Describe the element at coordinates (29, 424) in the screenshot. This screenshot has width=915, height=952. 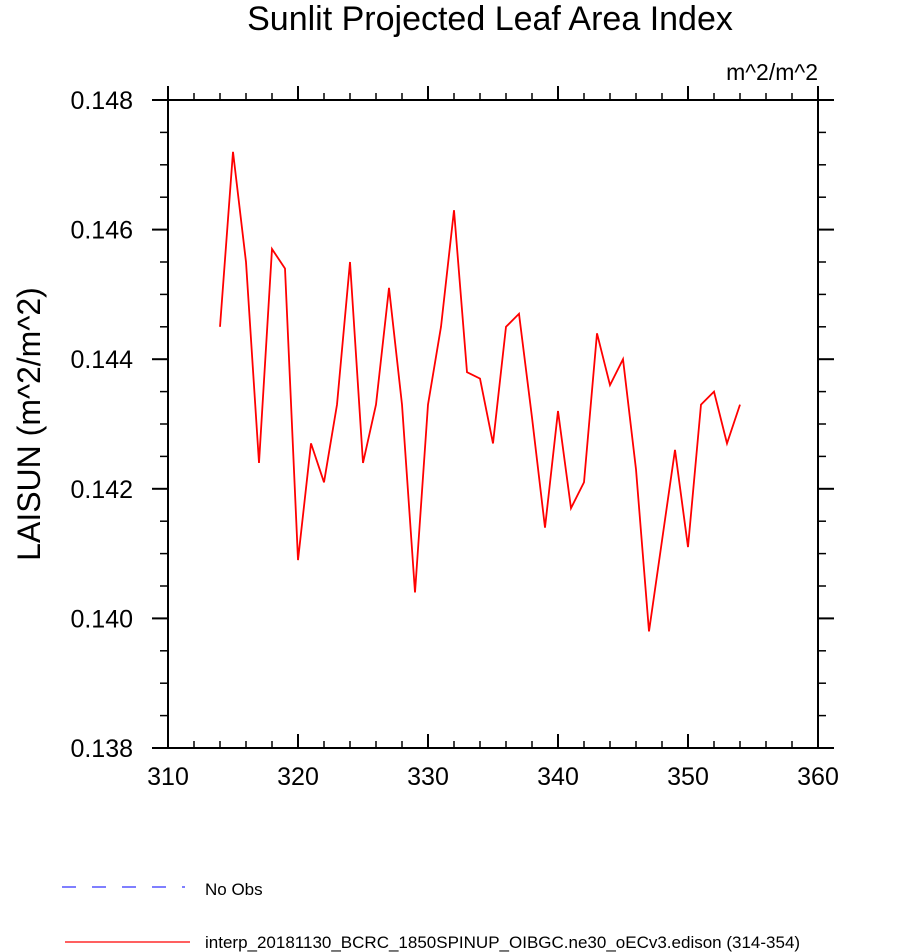
I see `y-axis-label: LAISUN (m^2/m^2)` at that location.